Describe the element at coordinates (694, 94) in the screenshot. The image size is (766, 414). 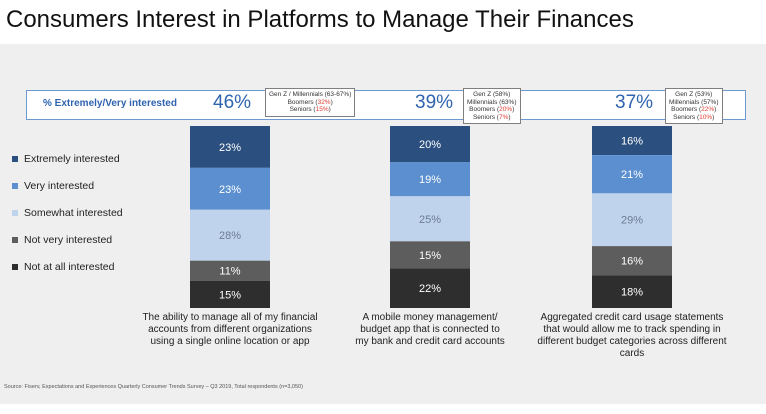
I see `callout-line: Gen Z (53%)` at that location.